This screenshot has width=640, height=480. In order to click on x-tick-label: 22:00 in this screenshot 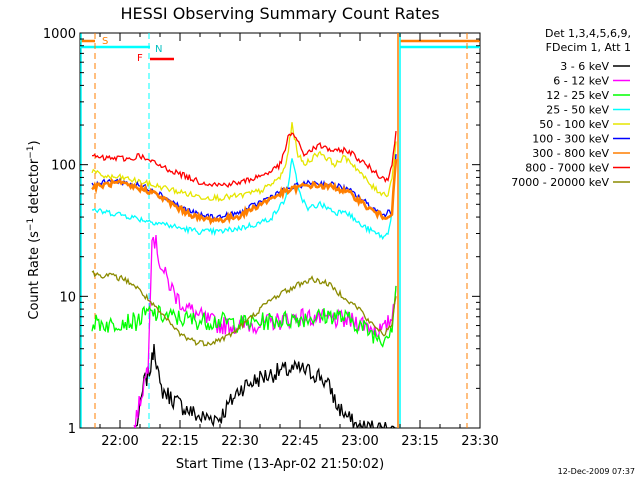, I will do `click(119, 441)`.